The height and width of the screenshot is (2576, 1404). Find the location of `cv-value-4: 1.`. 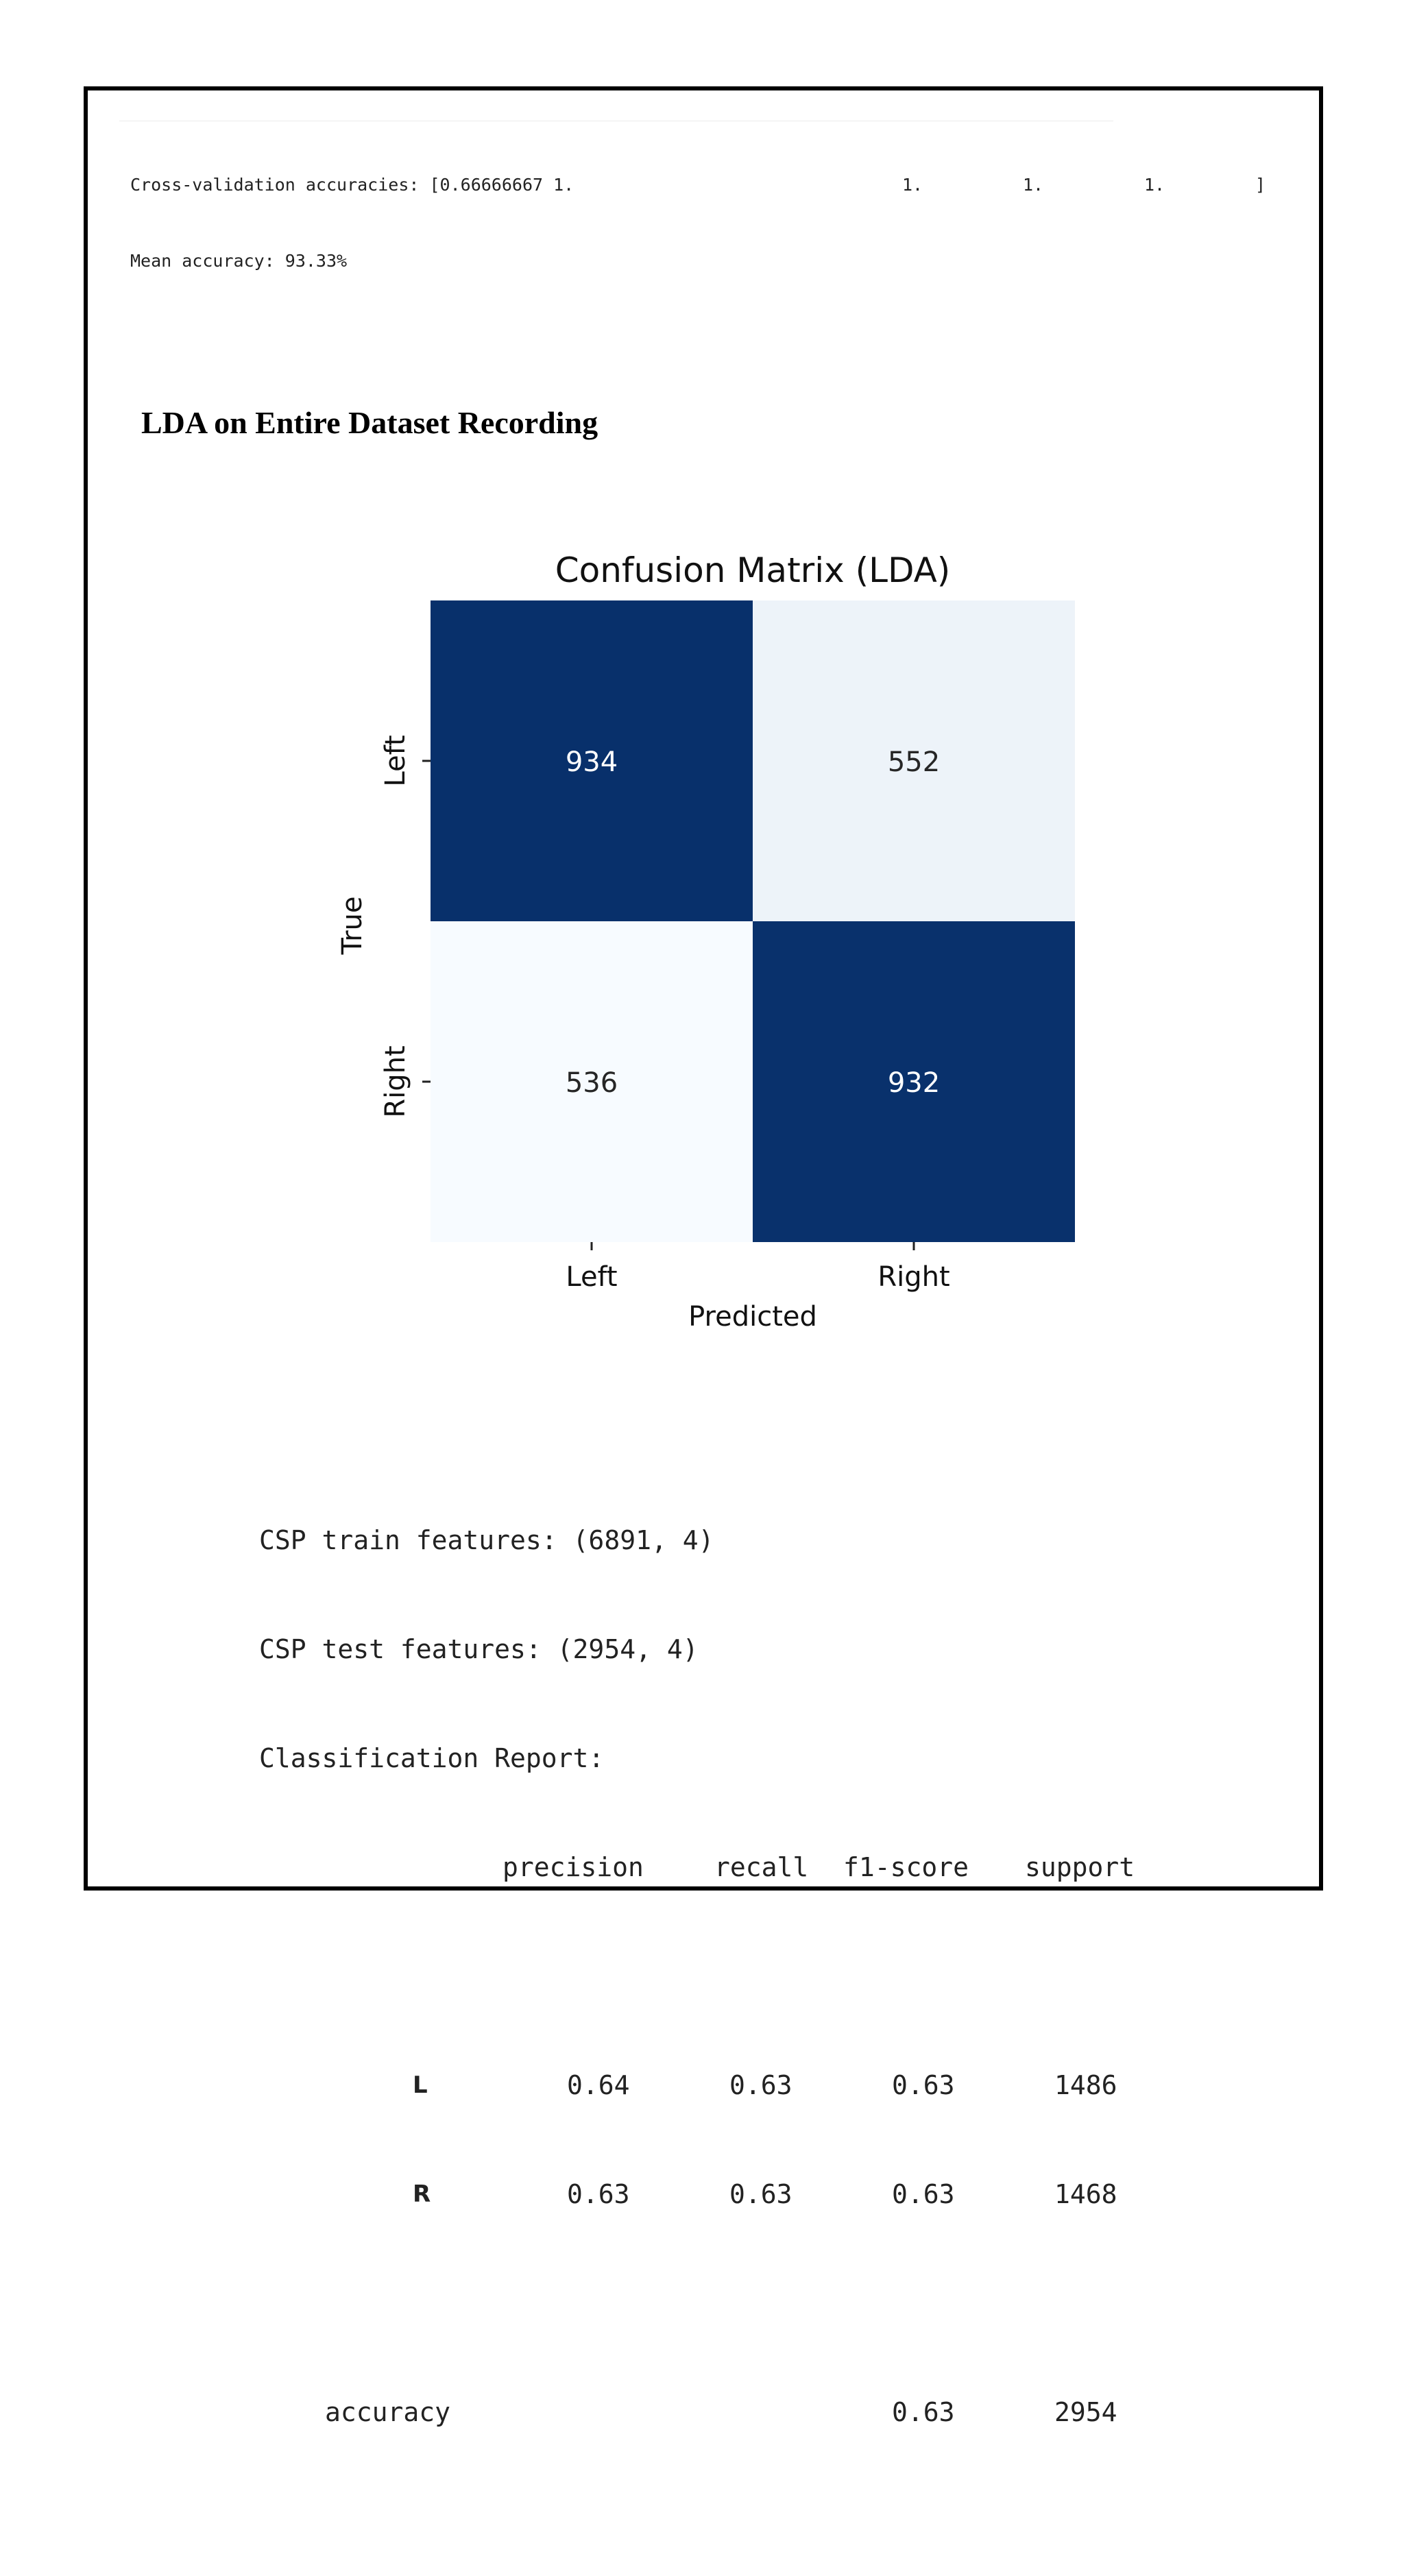

cv-value-4: 1. is located at coordinates (1154, 185).